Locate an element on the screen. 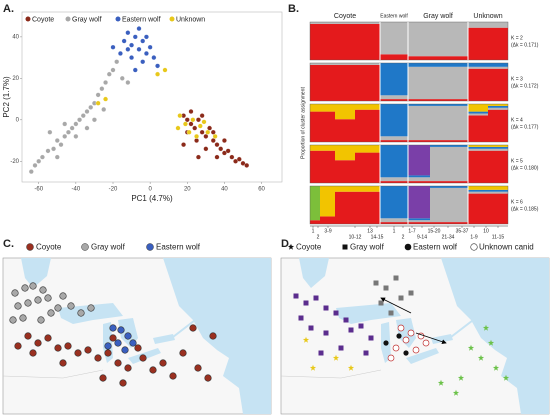 This screenshot has width=550, height=417. map-points is located at coordinates (113, 334).